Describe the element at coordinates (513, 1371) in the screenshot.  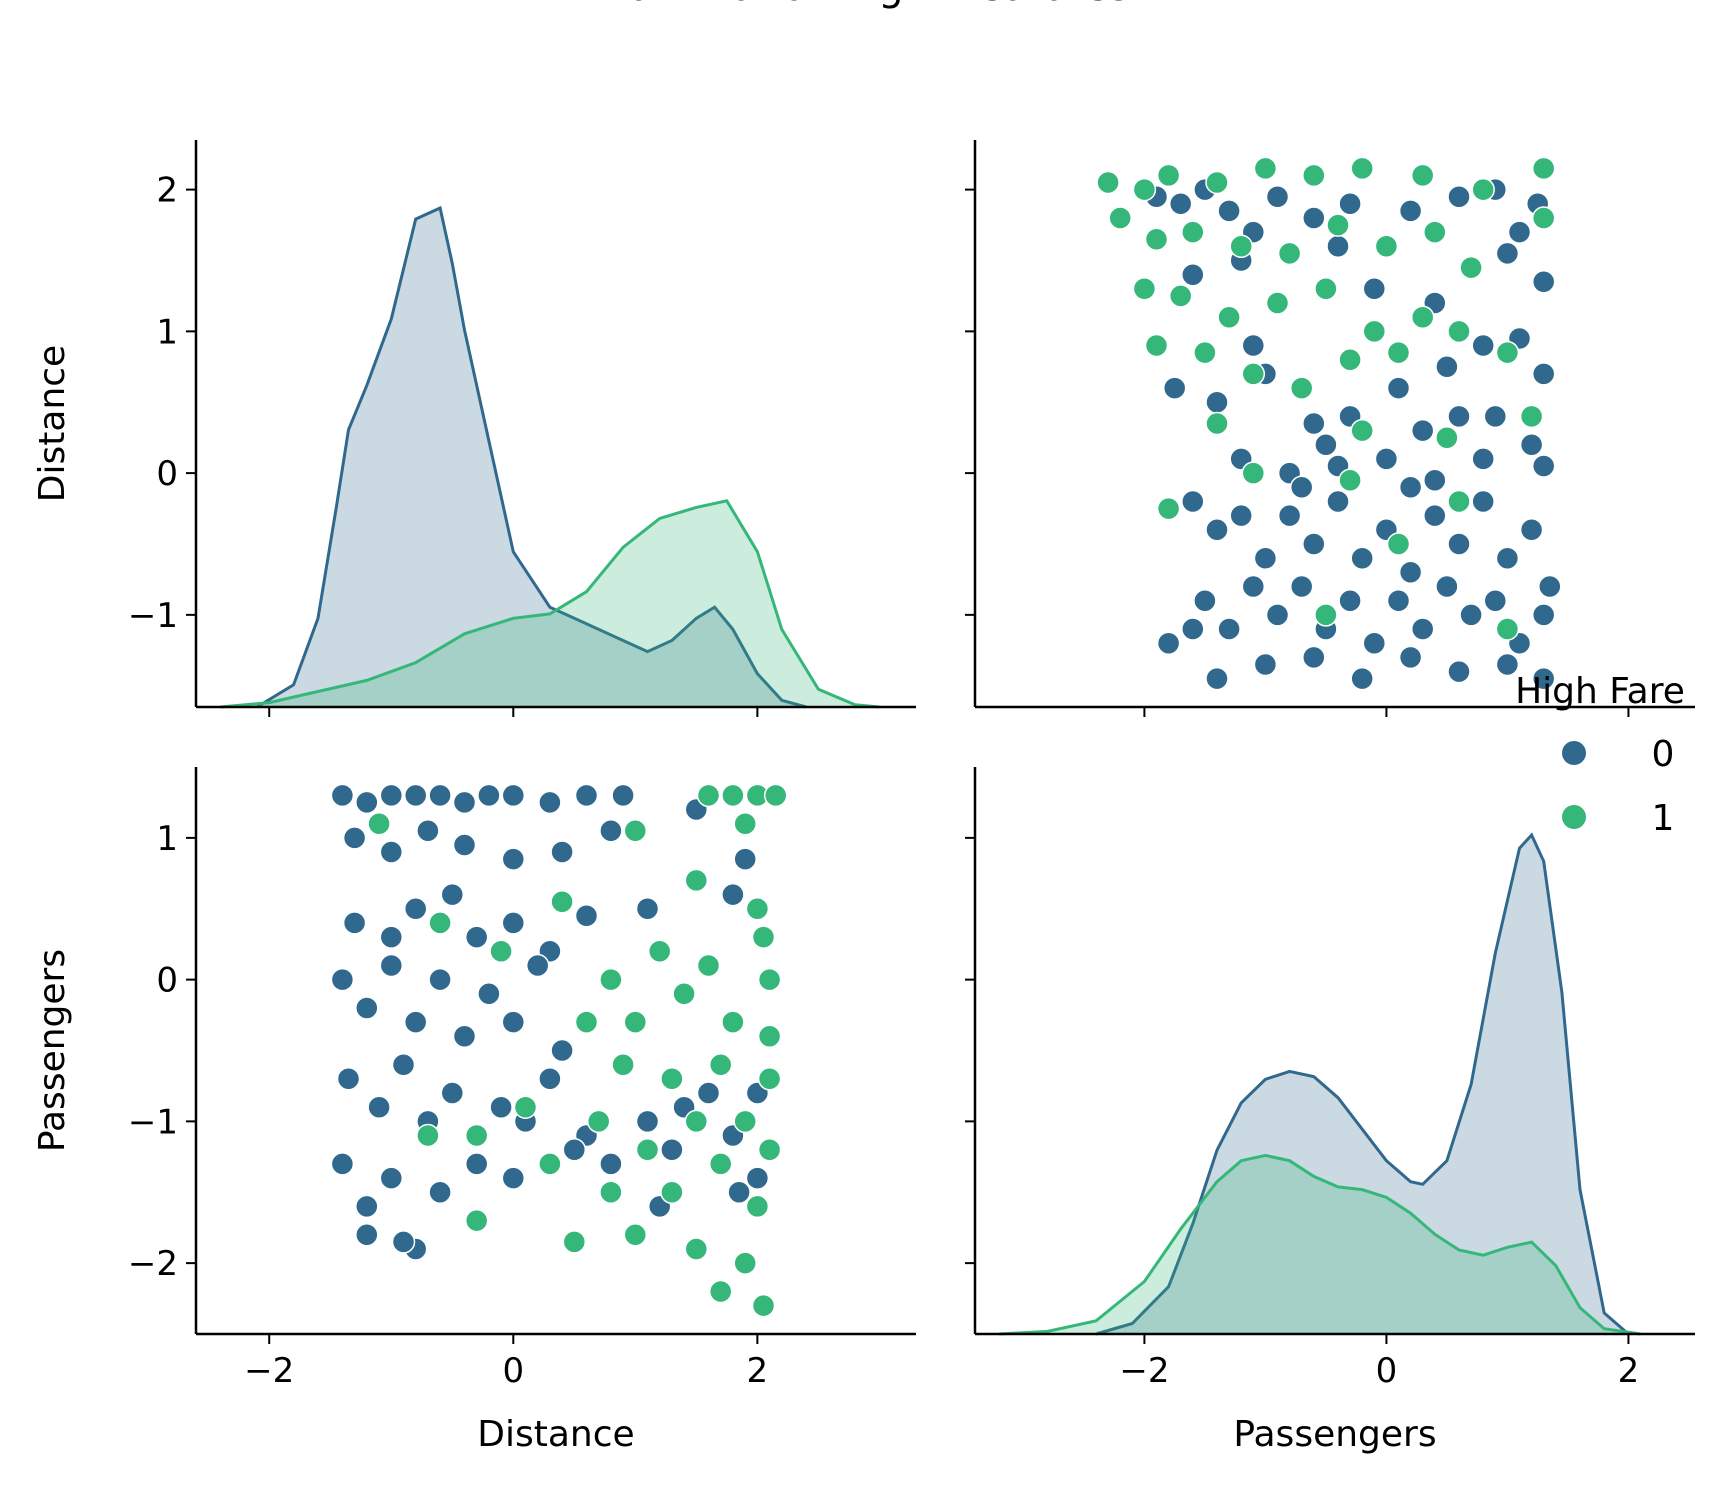
I see `x-tick-label: 0` at that location.